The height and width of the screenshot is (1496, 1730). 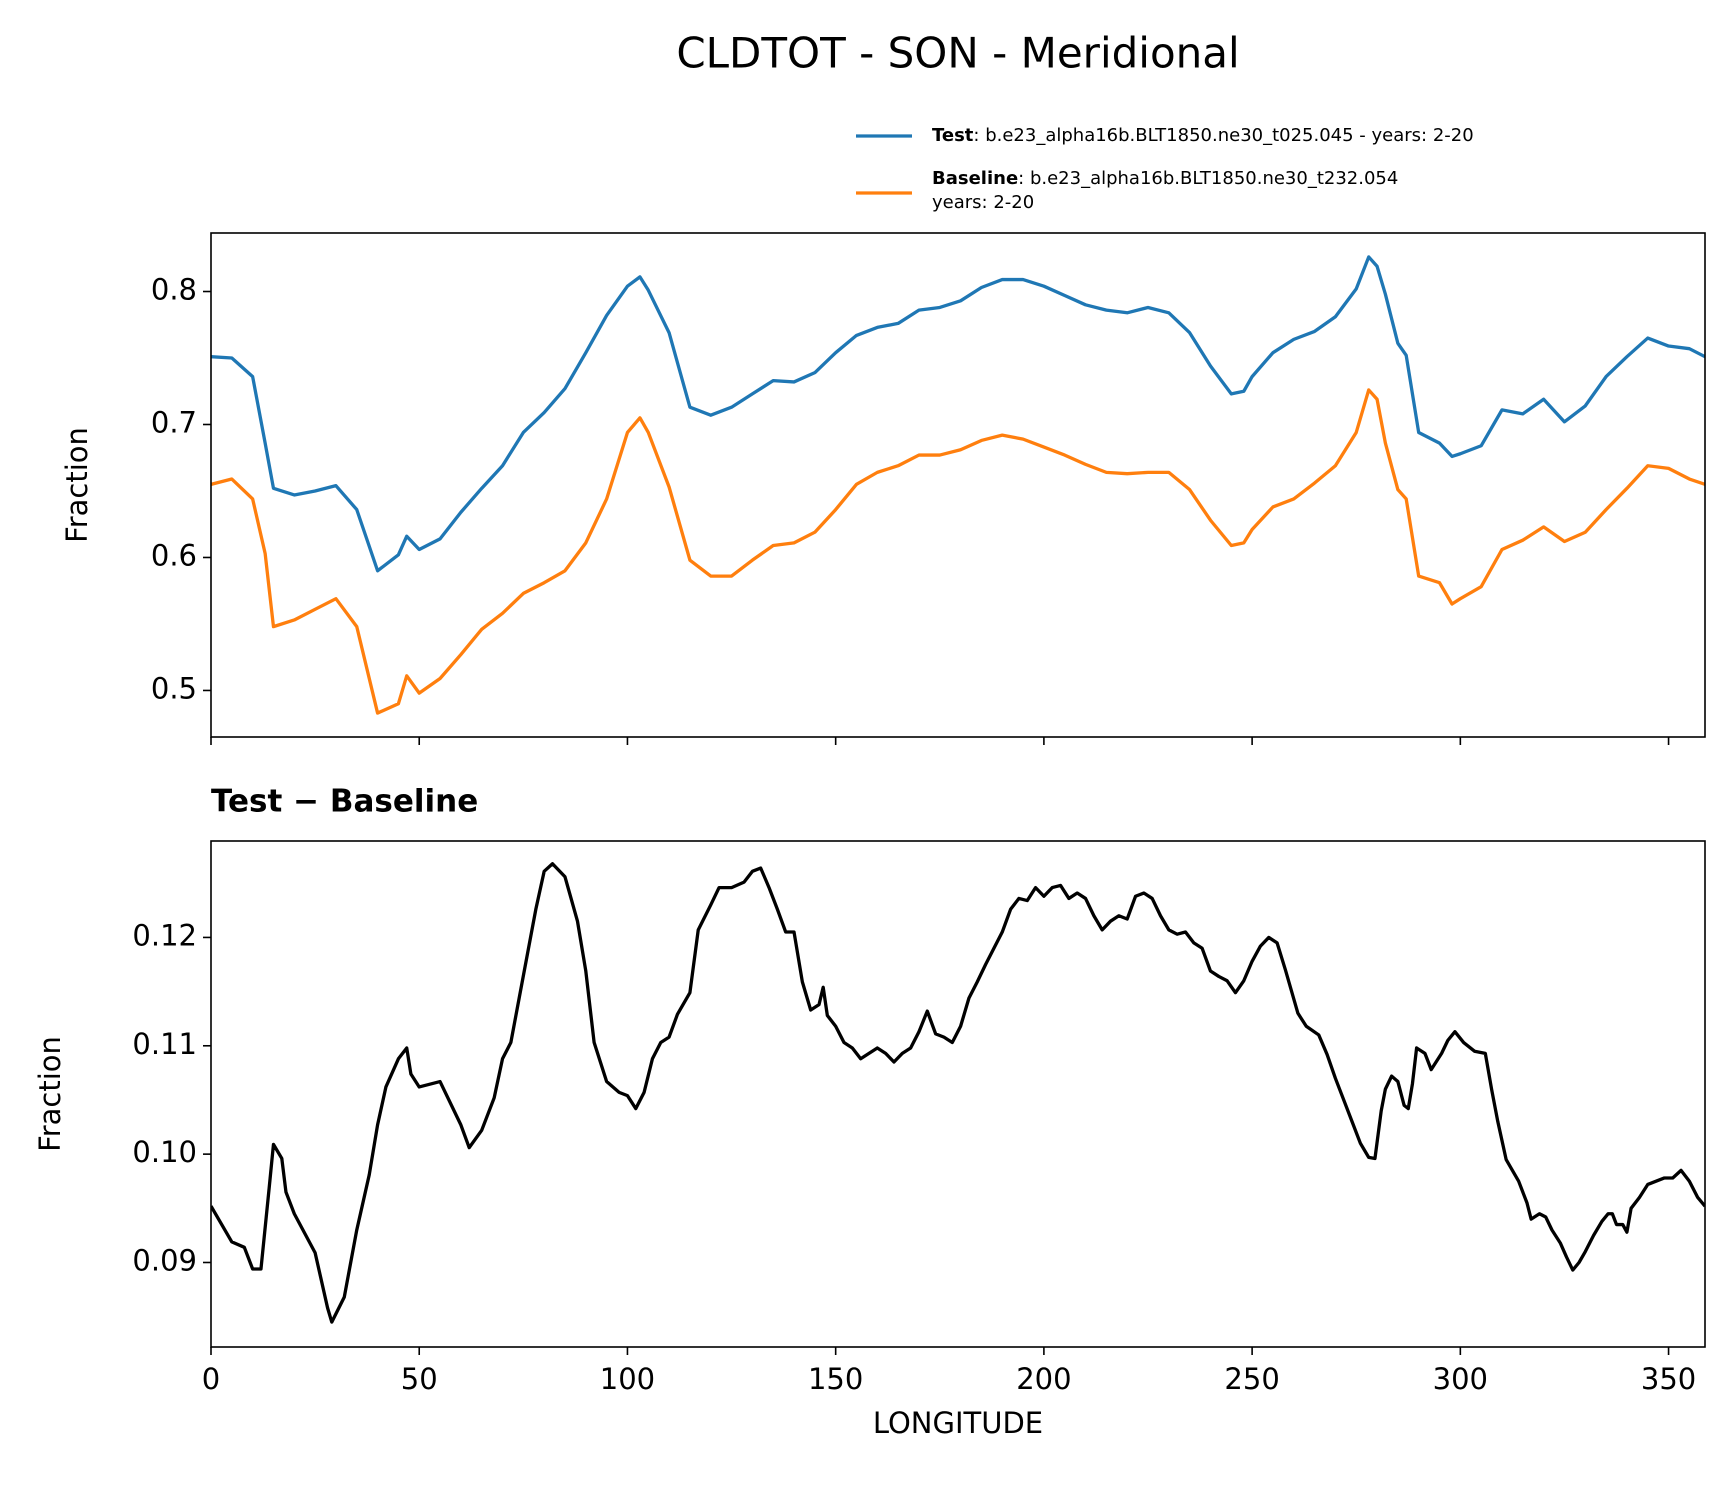 I want to click on x-tick-label: 50, so click(x=419, y=1379).